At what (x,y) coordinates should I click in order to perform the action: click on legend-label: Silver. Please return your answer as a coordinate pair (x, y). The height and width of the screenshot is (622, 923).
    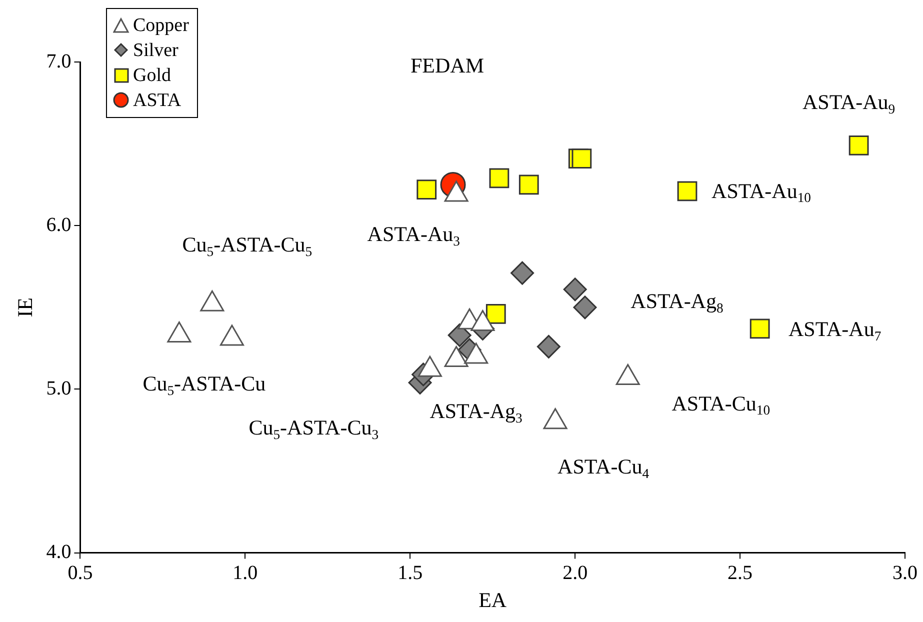
    Looking at the image, I should click on (155, 51).